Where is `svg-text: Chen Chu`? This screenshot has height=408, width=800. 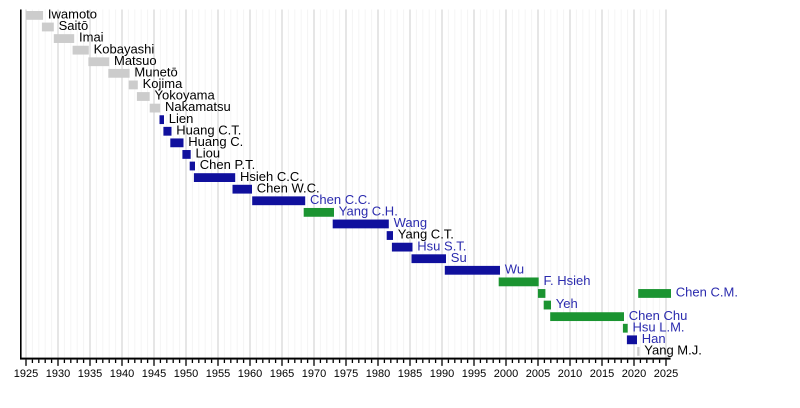 svg-text: Chen Chu is located at coordinates (658, 315).